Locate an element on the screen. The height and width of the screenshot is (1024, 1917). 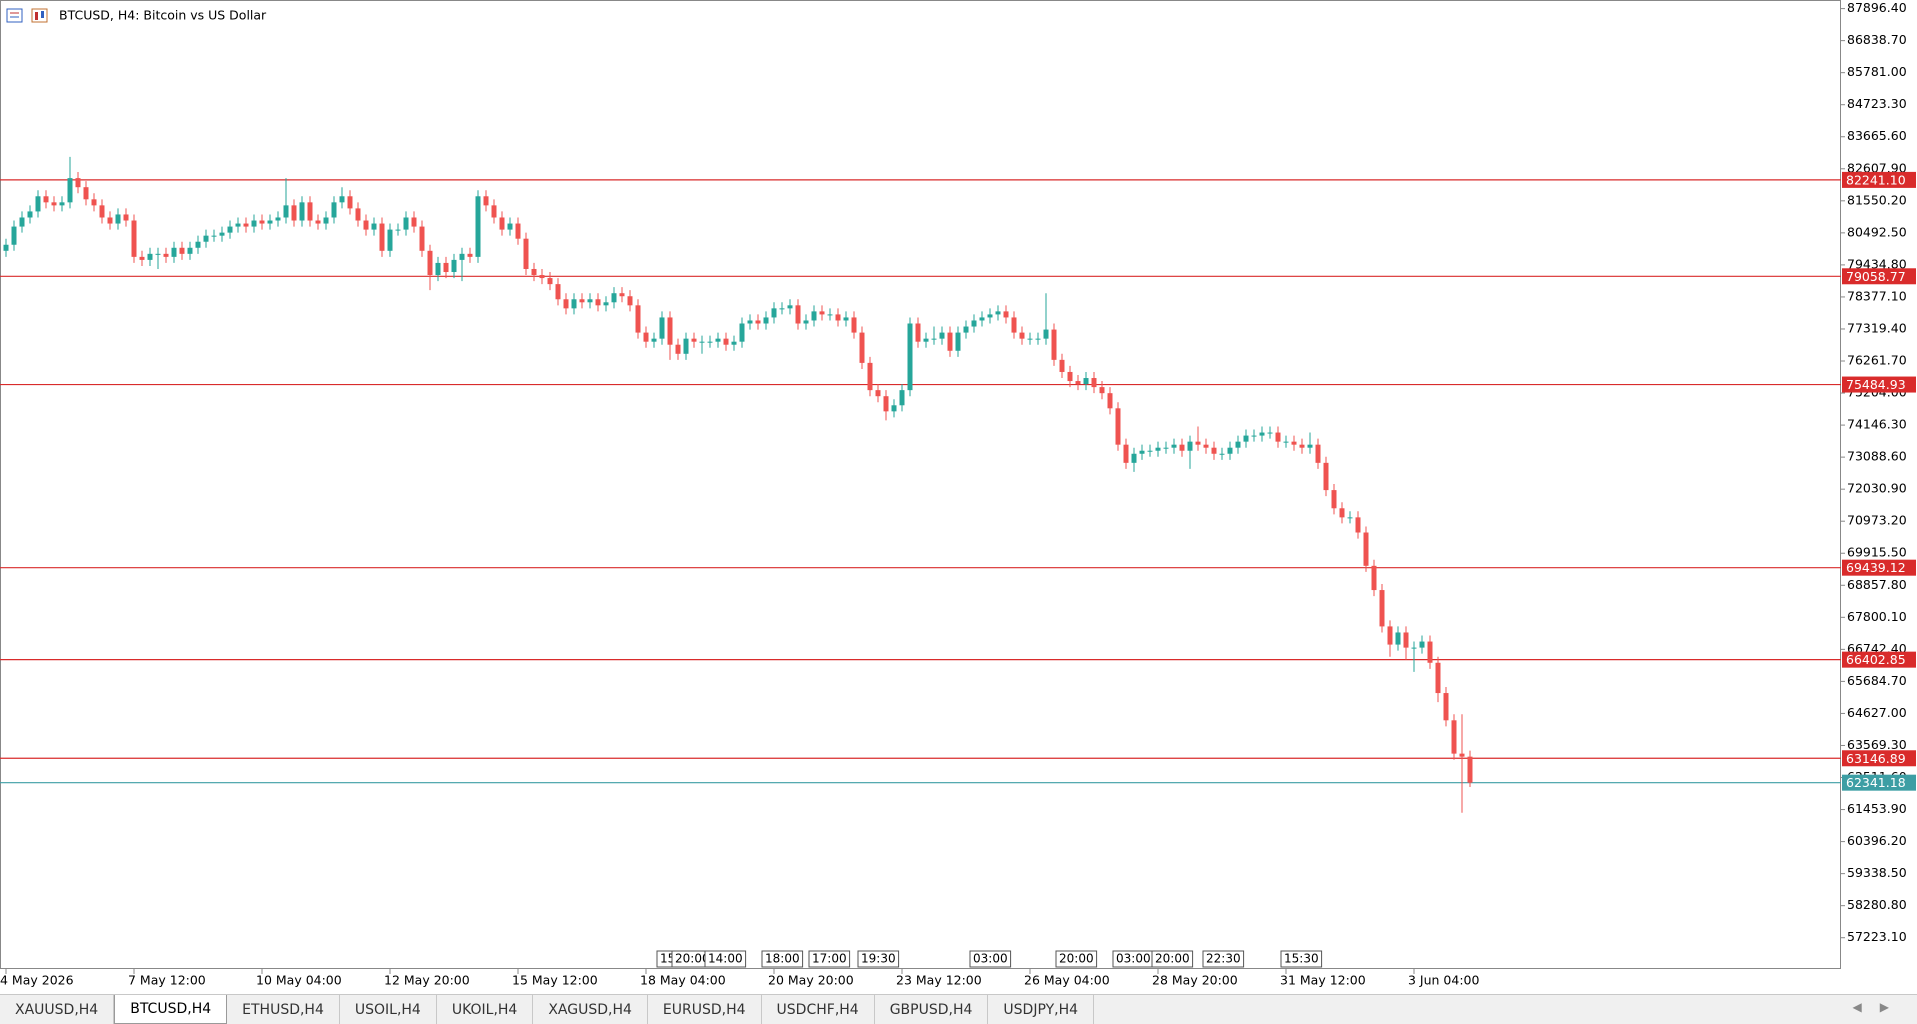
tab: USOIL,H4 is located at coordinates (388, 1009).